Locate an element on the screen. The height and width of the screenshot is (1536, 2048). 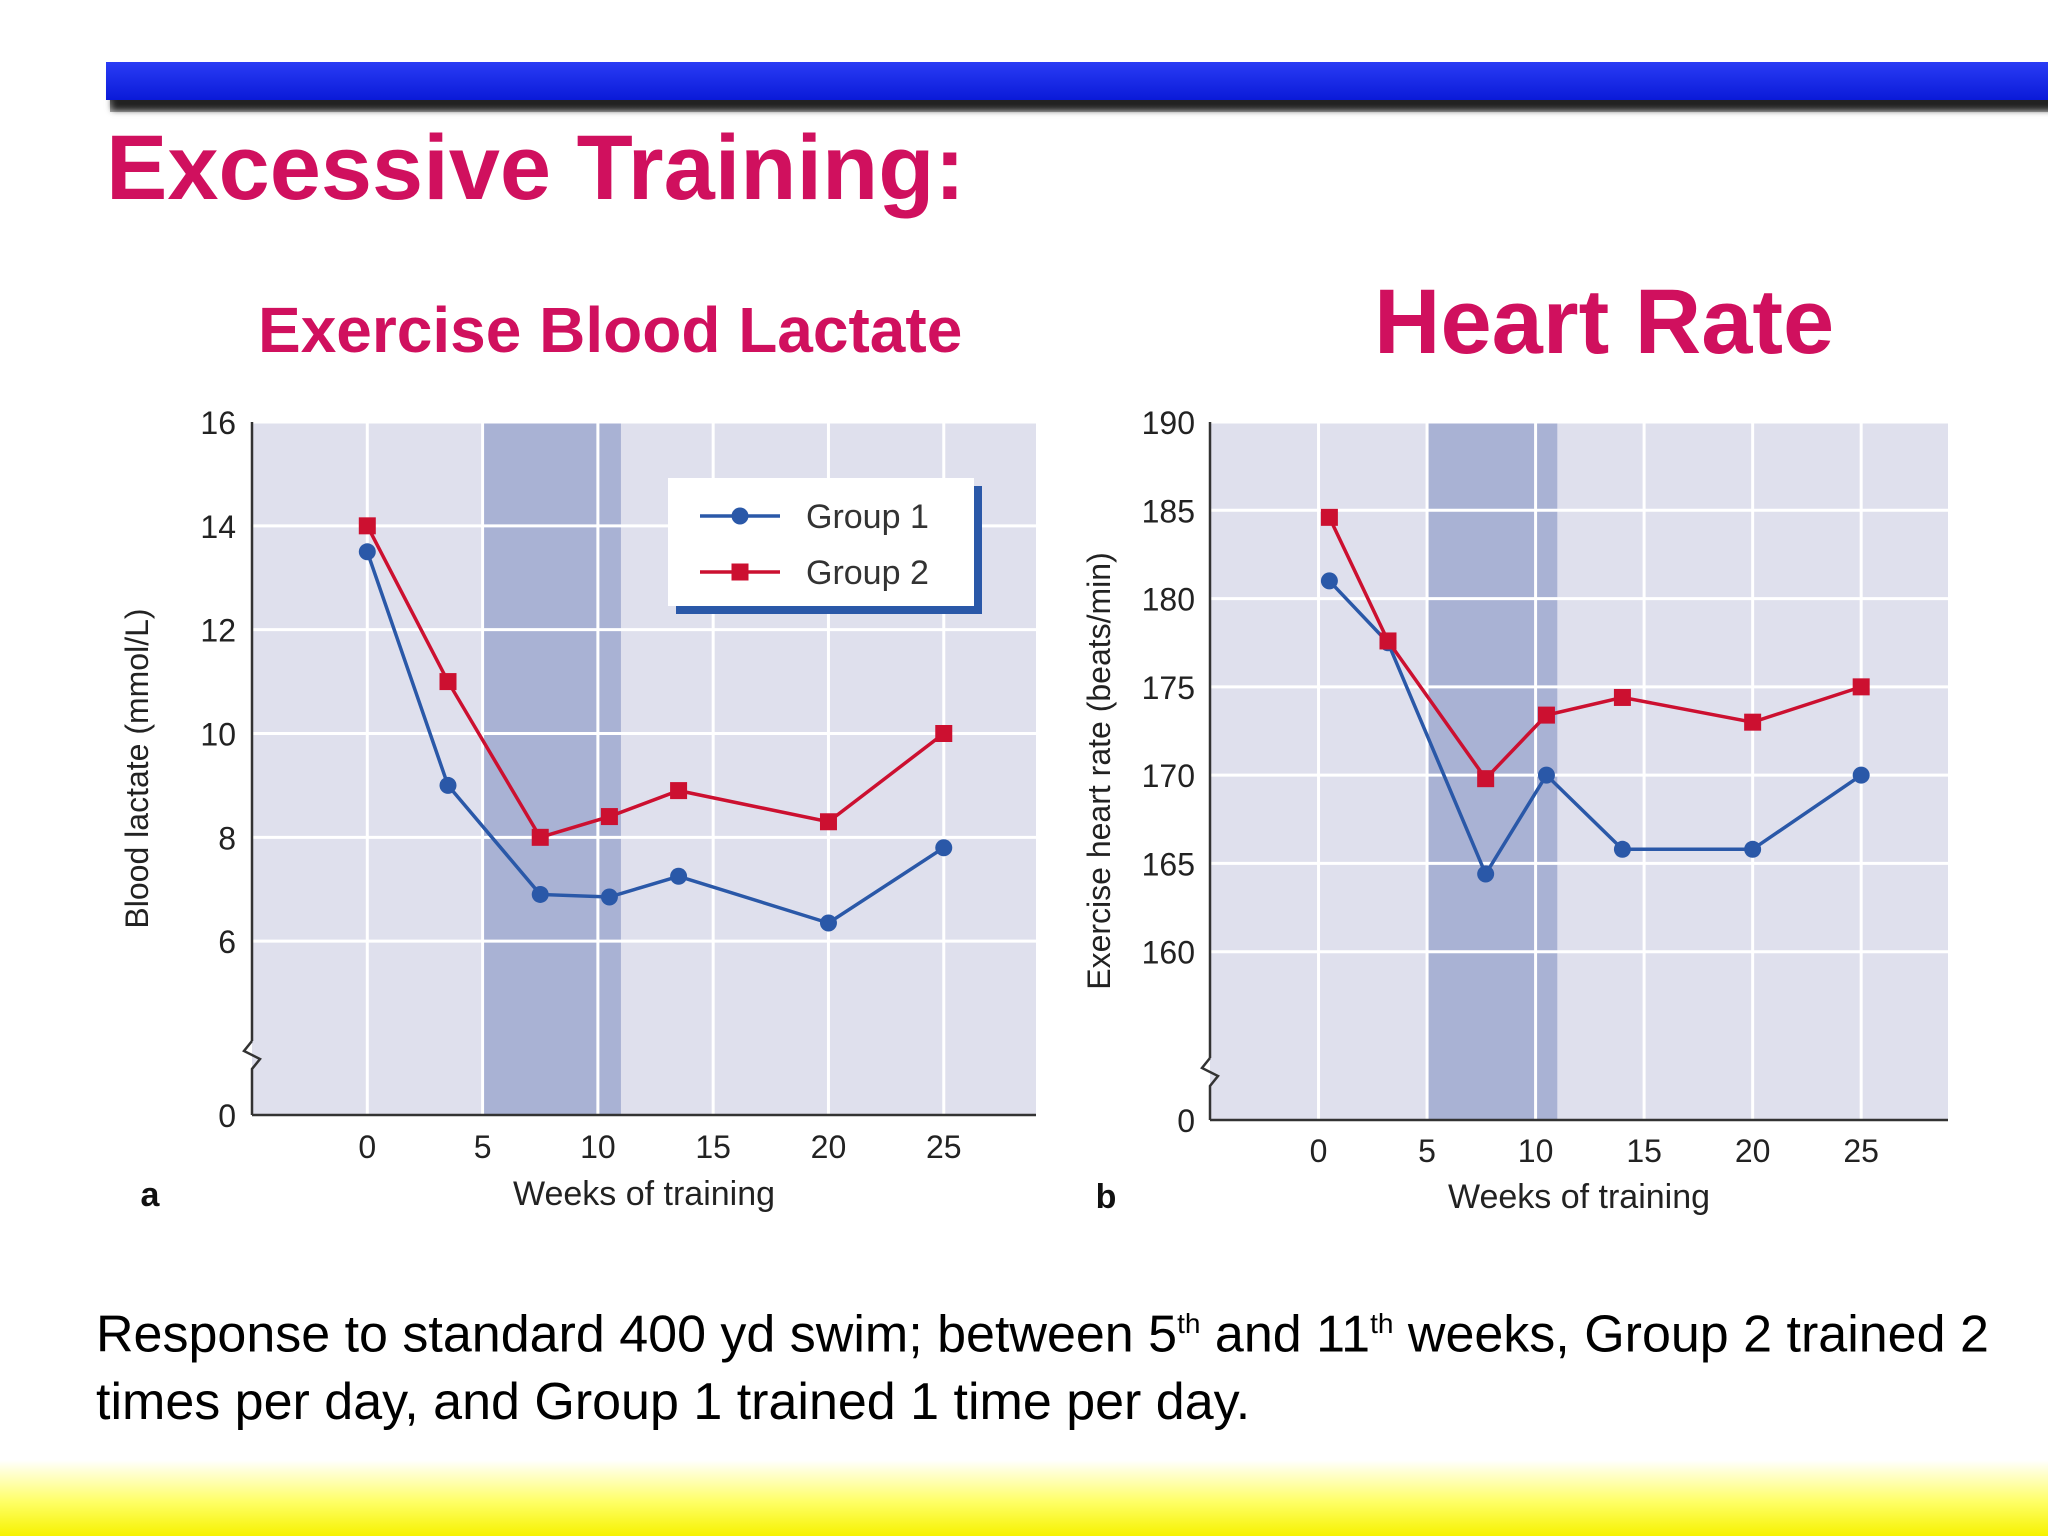
lactate-chart-title: Exercise Blood Lactate is located at coordinates (610, 330).